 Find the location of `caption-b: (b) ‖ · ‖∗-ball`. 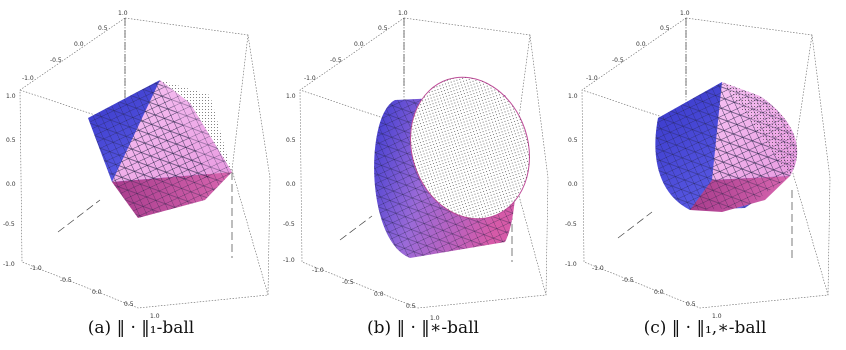

caption-b: (b) ‖ · ‖∗-ball is located at coordinates (423, 328).